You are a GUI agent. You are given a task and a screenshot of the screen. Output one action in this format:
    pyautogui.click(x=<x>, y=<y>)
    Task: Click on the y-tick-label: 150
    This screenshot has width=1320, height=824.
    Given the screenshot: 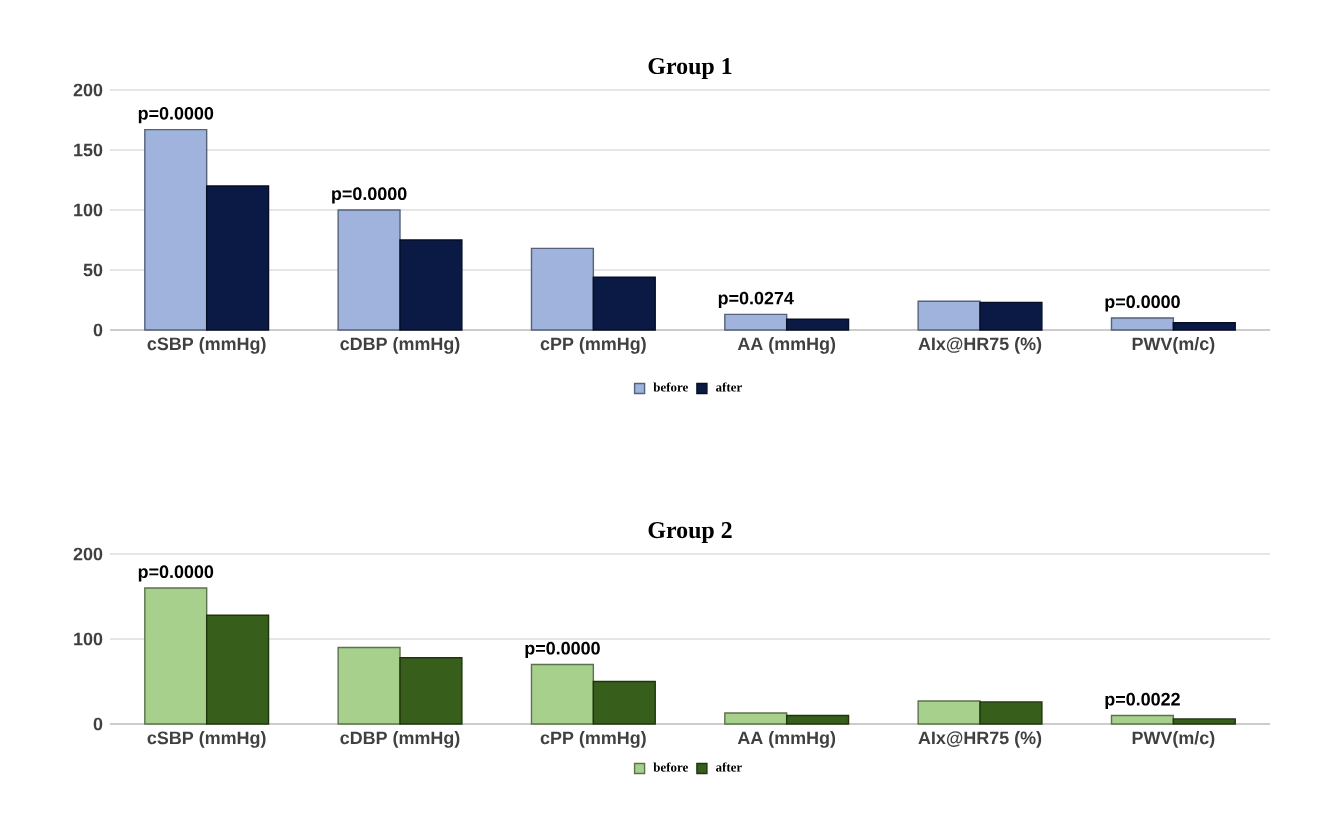 What is the action you would take?
    pyautogui.click(x=88, y=150)
    